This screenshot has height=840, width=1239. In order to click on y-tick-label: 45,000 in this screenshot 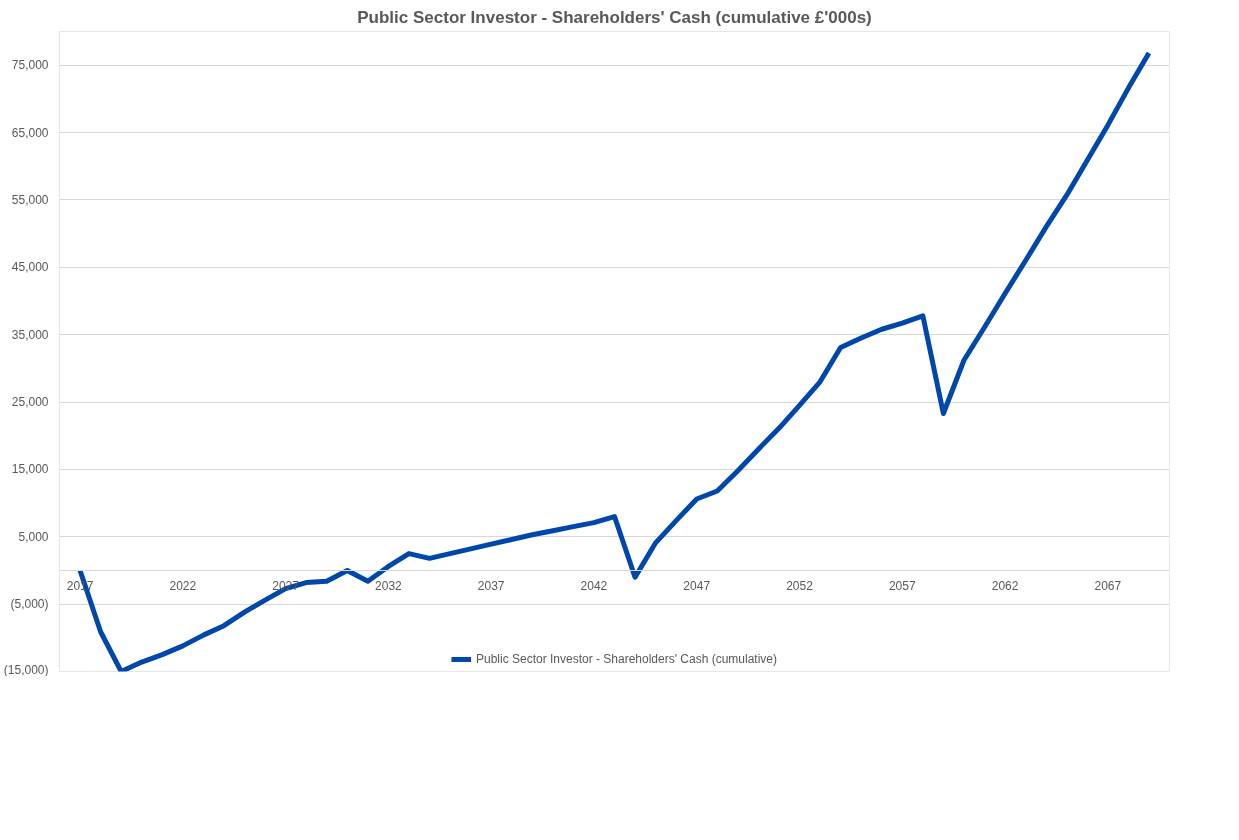, I will do `click(30, 267)`.